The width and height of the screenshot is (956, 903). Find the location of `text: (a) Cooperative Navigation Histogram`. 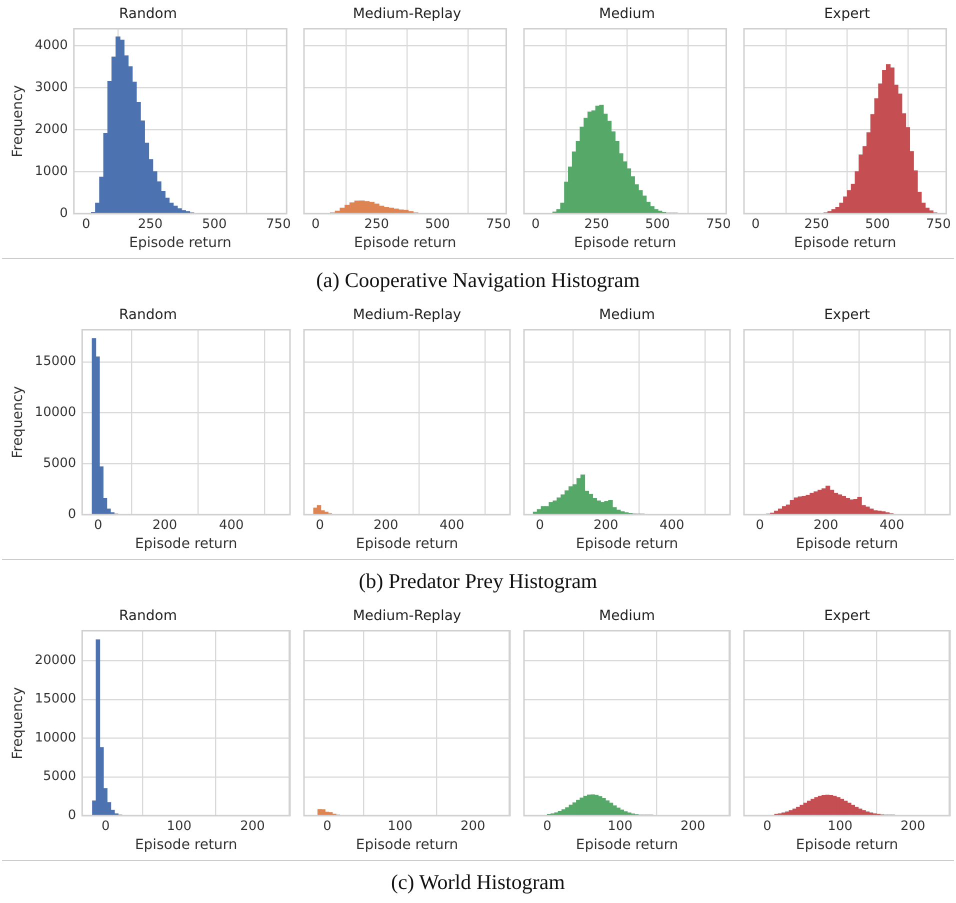

text: (a) Cooperative Navigation Histogram is located at coordinates (478, 280).